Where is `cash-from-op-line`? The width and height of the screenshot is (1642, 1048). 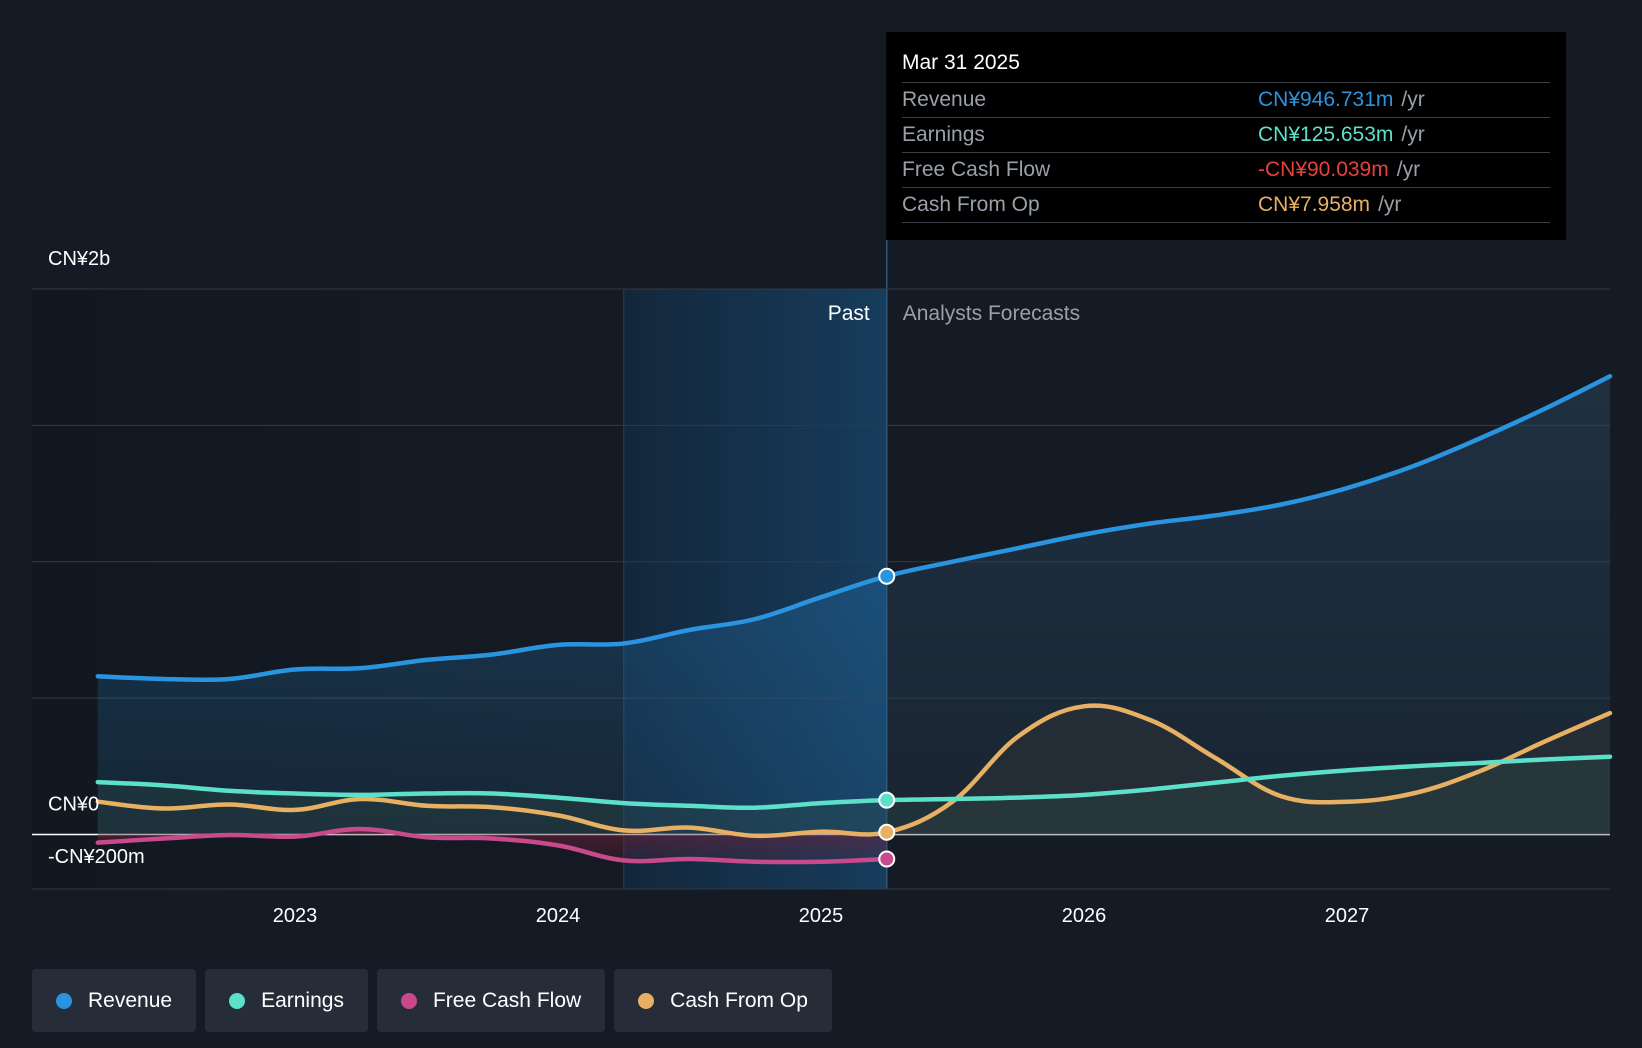
cash-from-op-line is located at coordinates (854, 771).